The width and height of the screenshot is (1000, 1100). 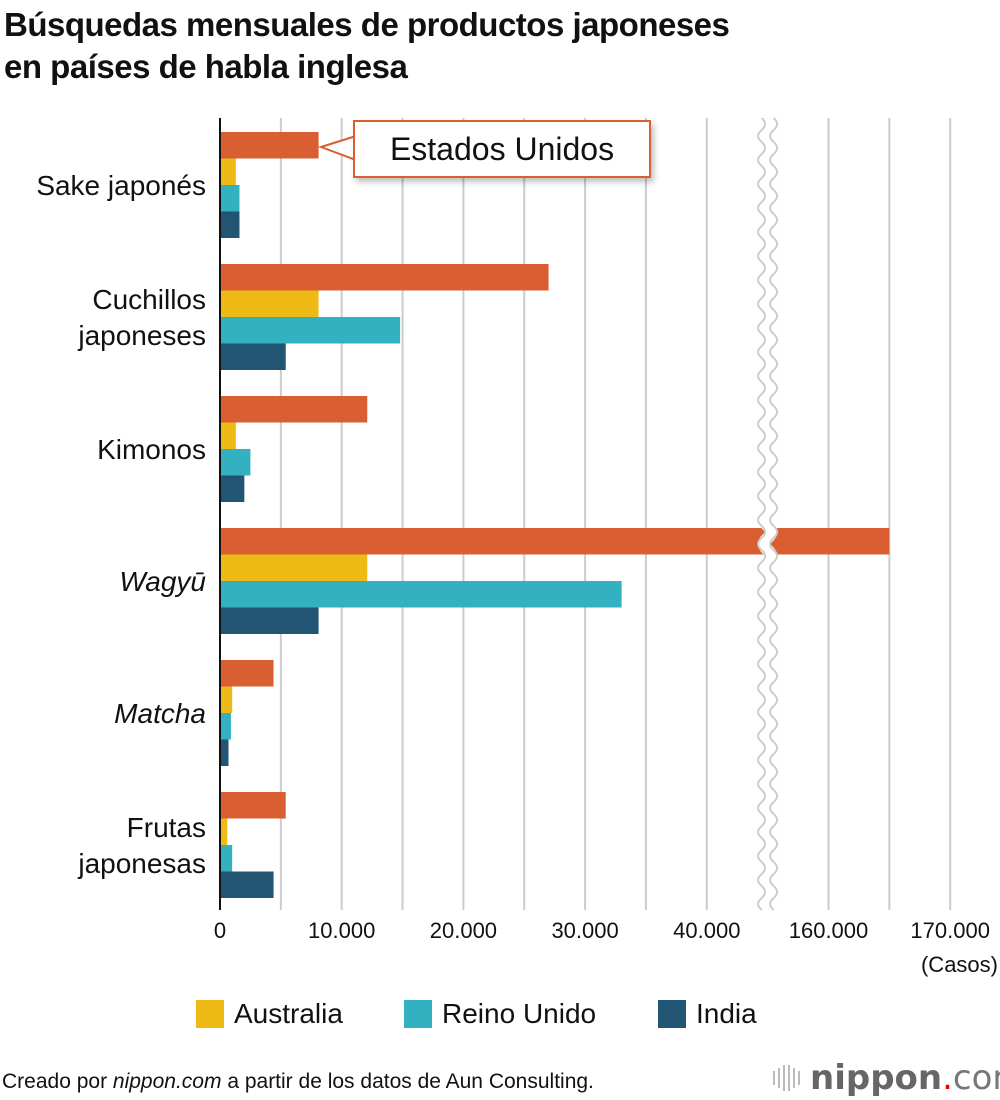 I want to click on source-suffix: a partir de los datos de Aun Consulting., so click(x=407, y=1081).